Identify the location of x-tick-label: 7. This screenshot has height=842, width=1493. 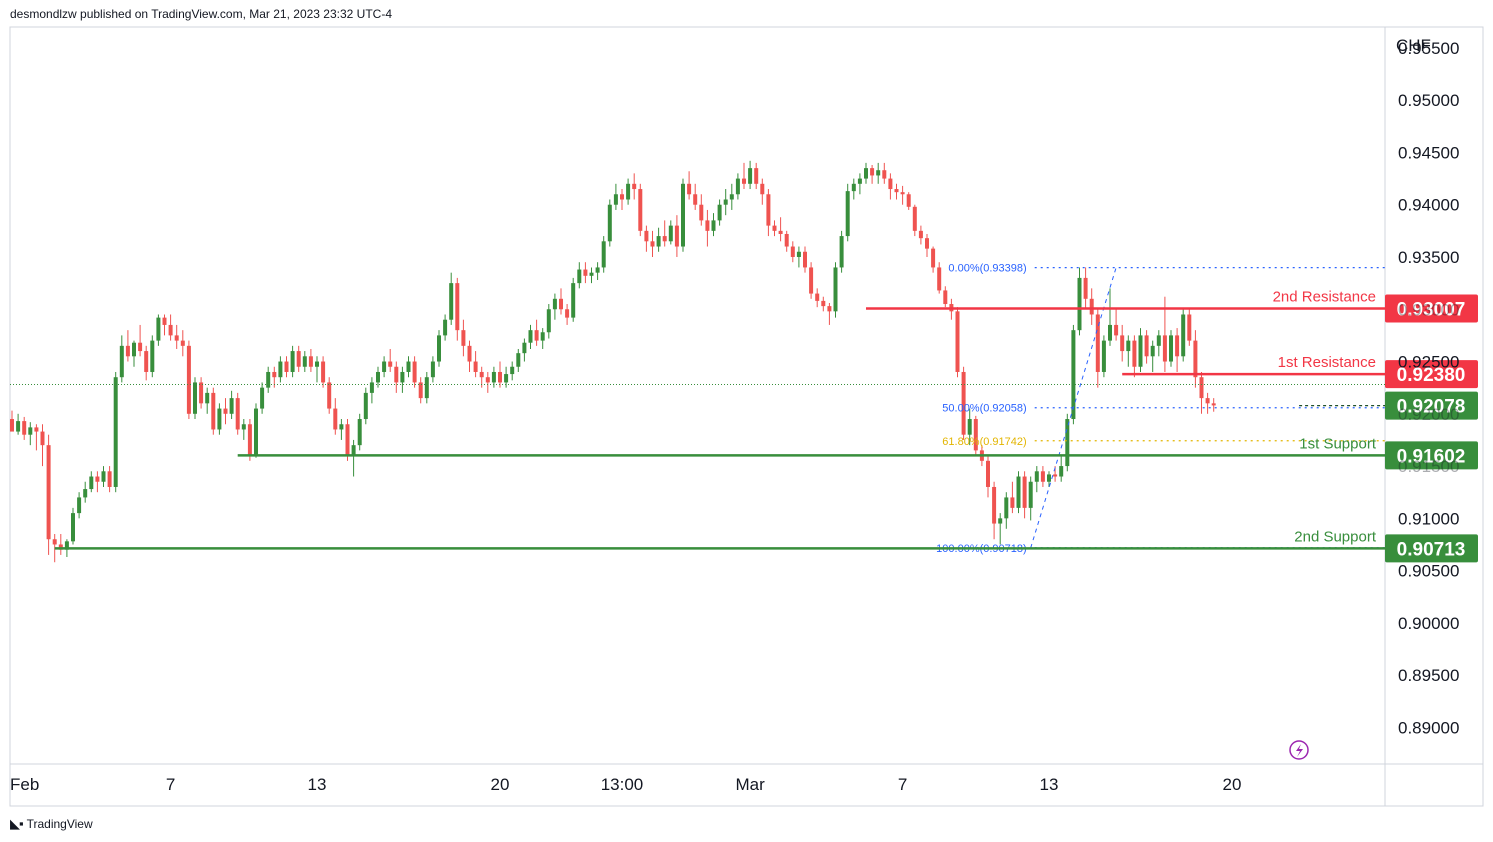
(170, 784).